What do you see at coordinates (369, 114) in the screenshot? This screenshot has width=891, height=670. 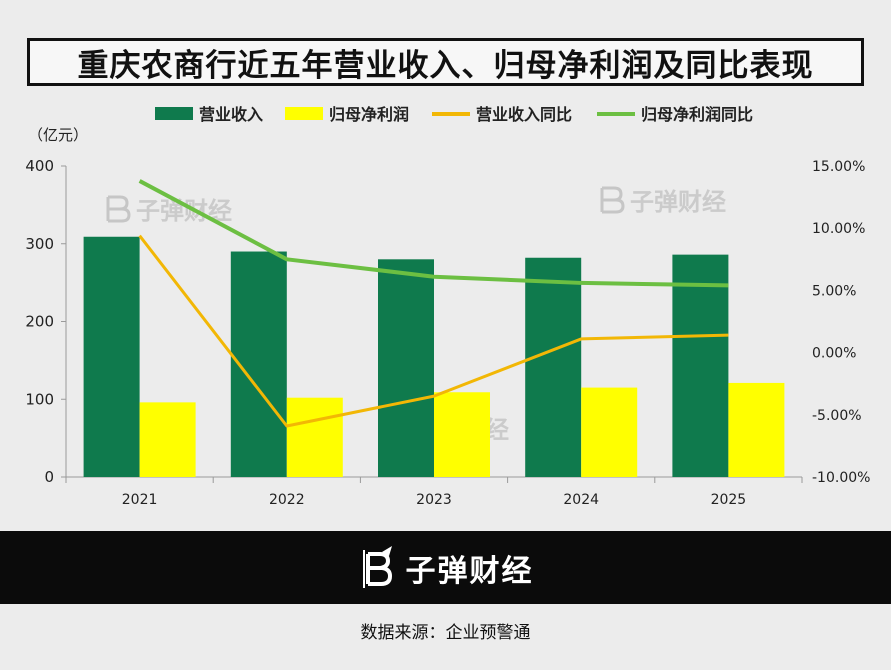 I see `legend-label: 归母净利润` at bounding box center [369, 114].